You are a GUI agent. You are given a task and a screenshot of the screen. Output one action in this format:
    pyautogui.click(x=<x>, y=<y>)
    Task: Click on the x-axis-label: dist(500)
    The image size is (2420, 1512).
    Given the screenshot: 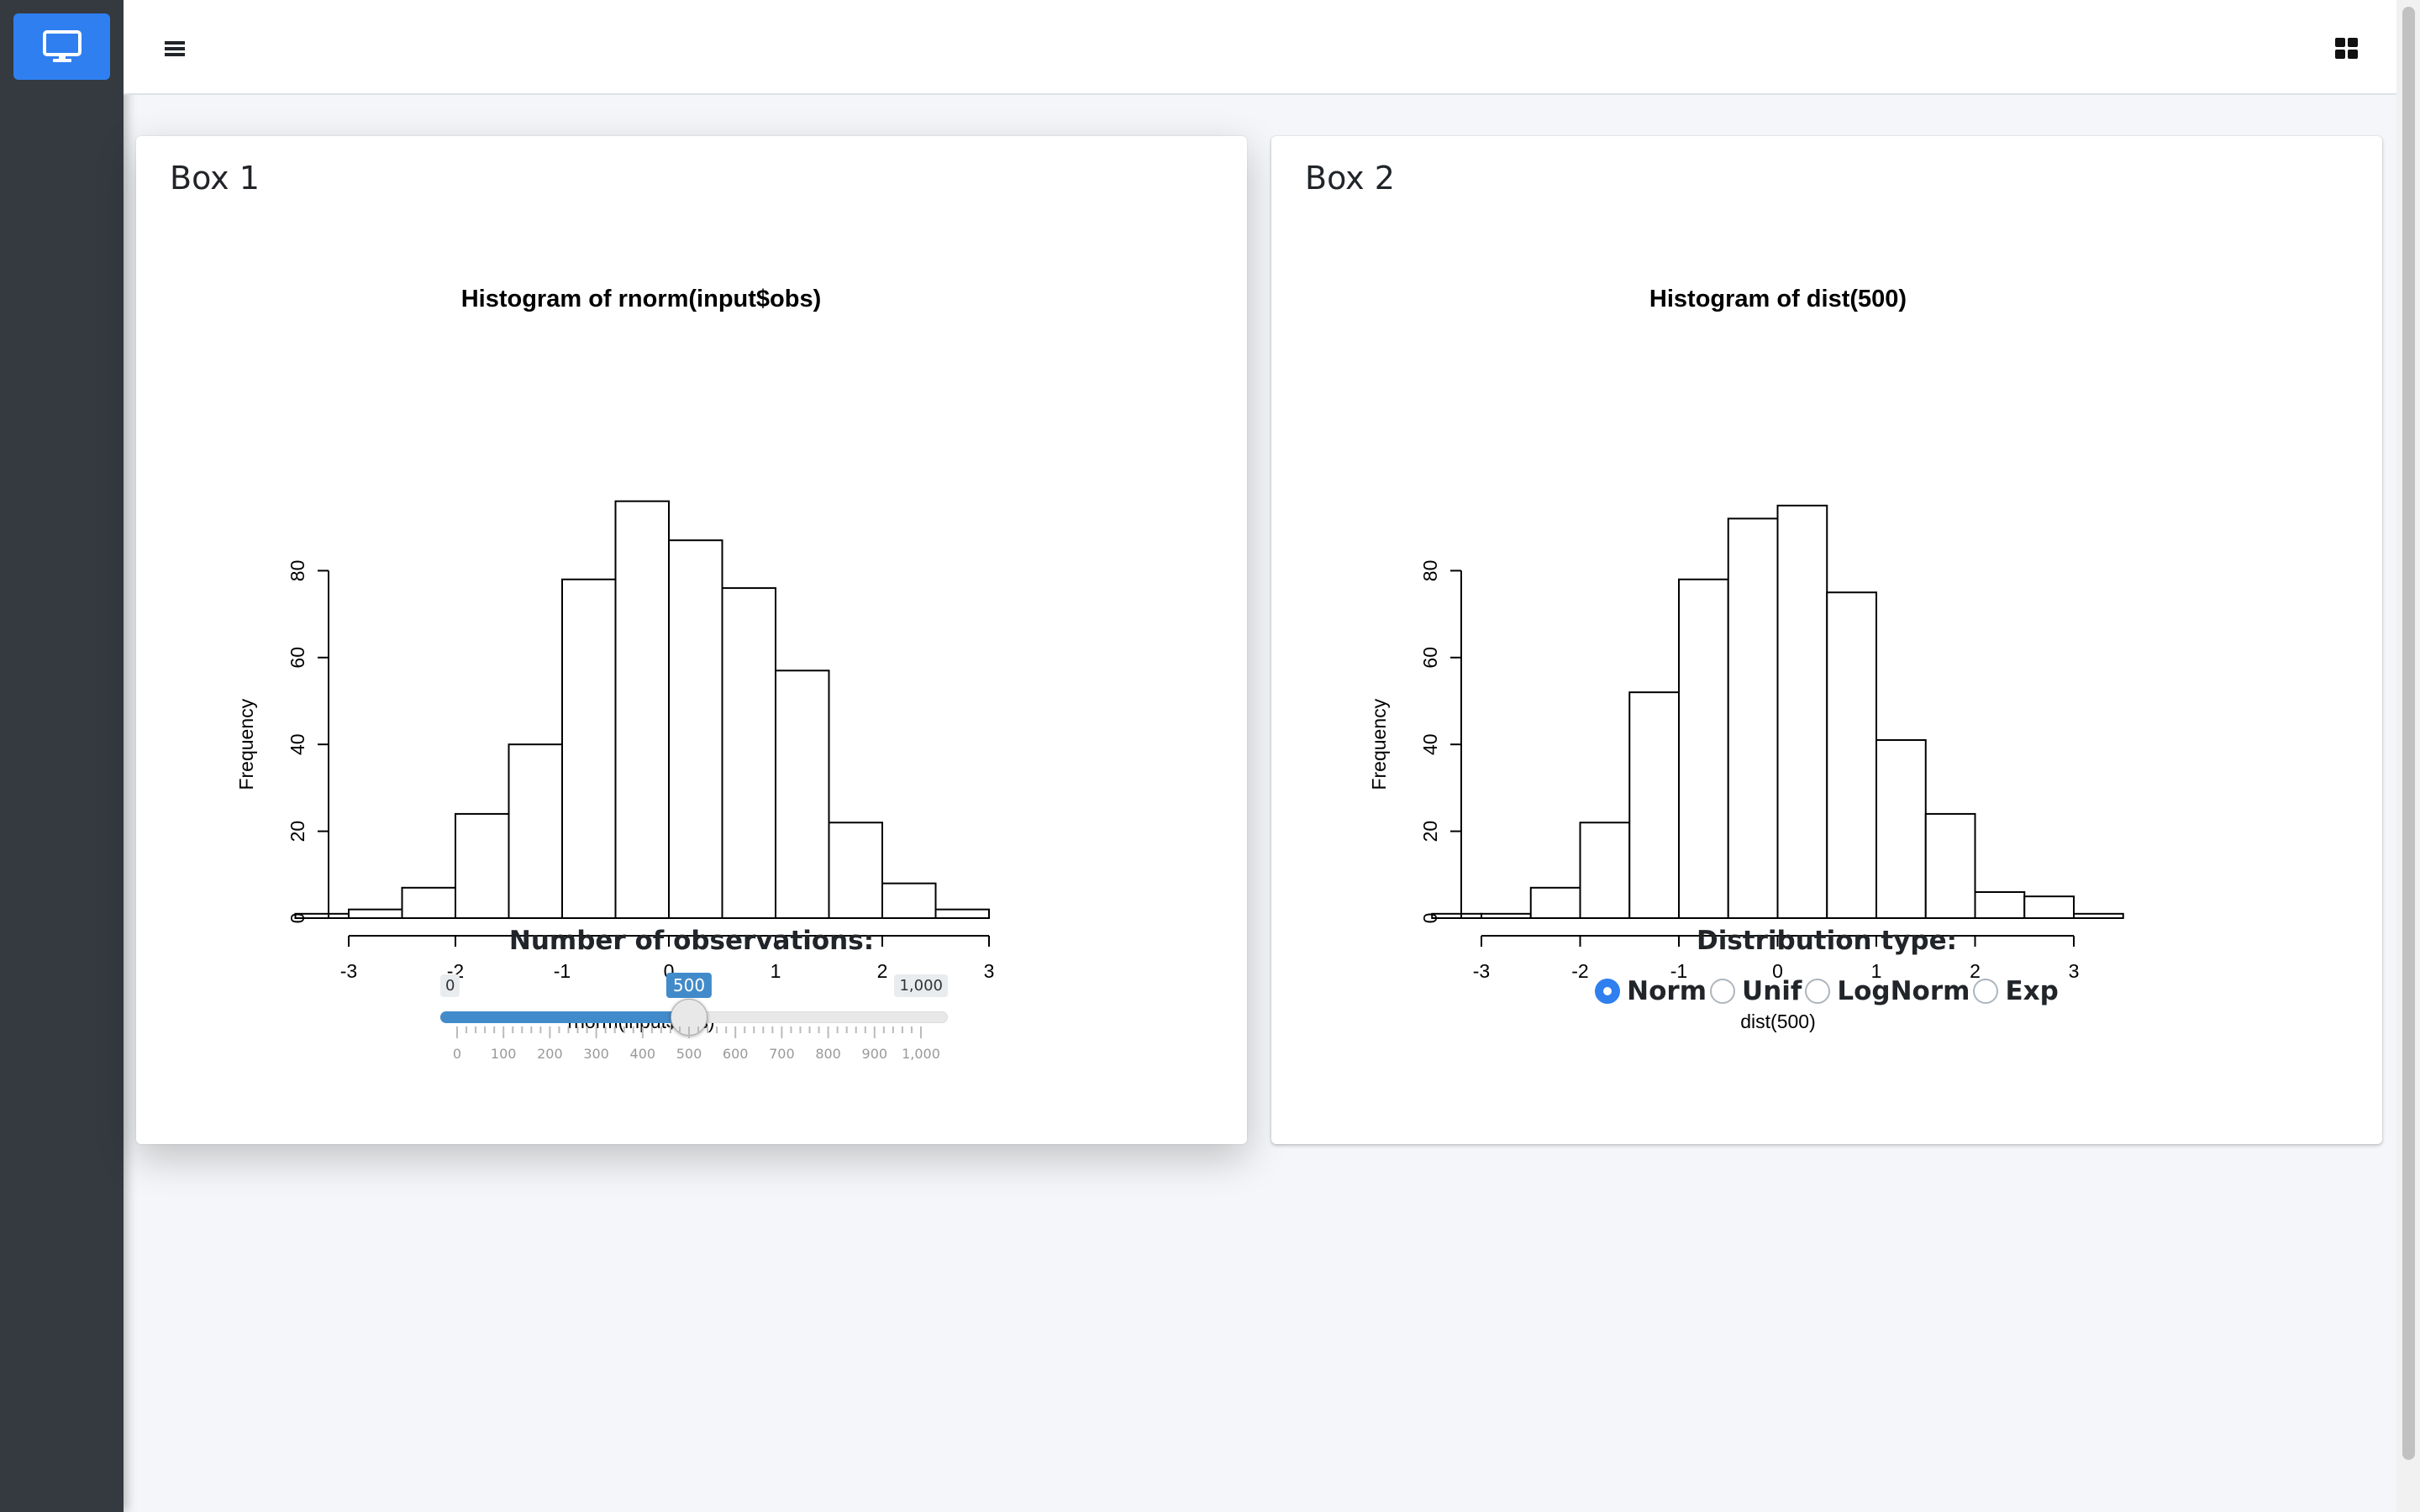 What is the action you would take?
    pyautogui.click(x=1778, y=1021)
    